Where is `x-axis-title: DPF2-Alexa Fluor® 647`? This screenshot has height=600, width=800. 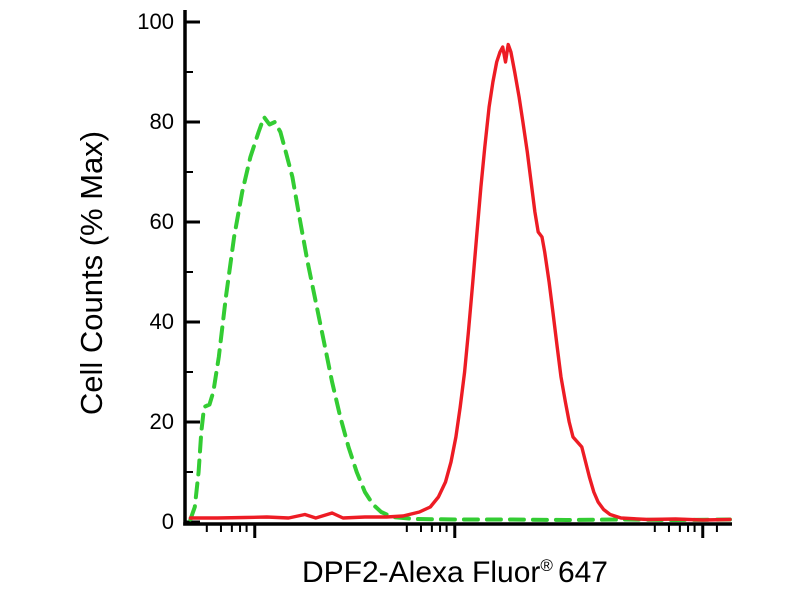 x-axis-title: DPF2-Alexa Fluor® 647 is located at coordinates (455, 573).